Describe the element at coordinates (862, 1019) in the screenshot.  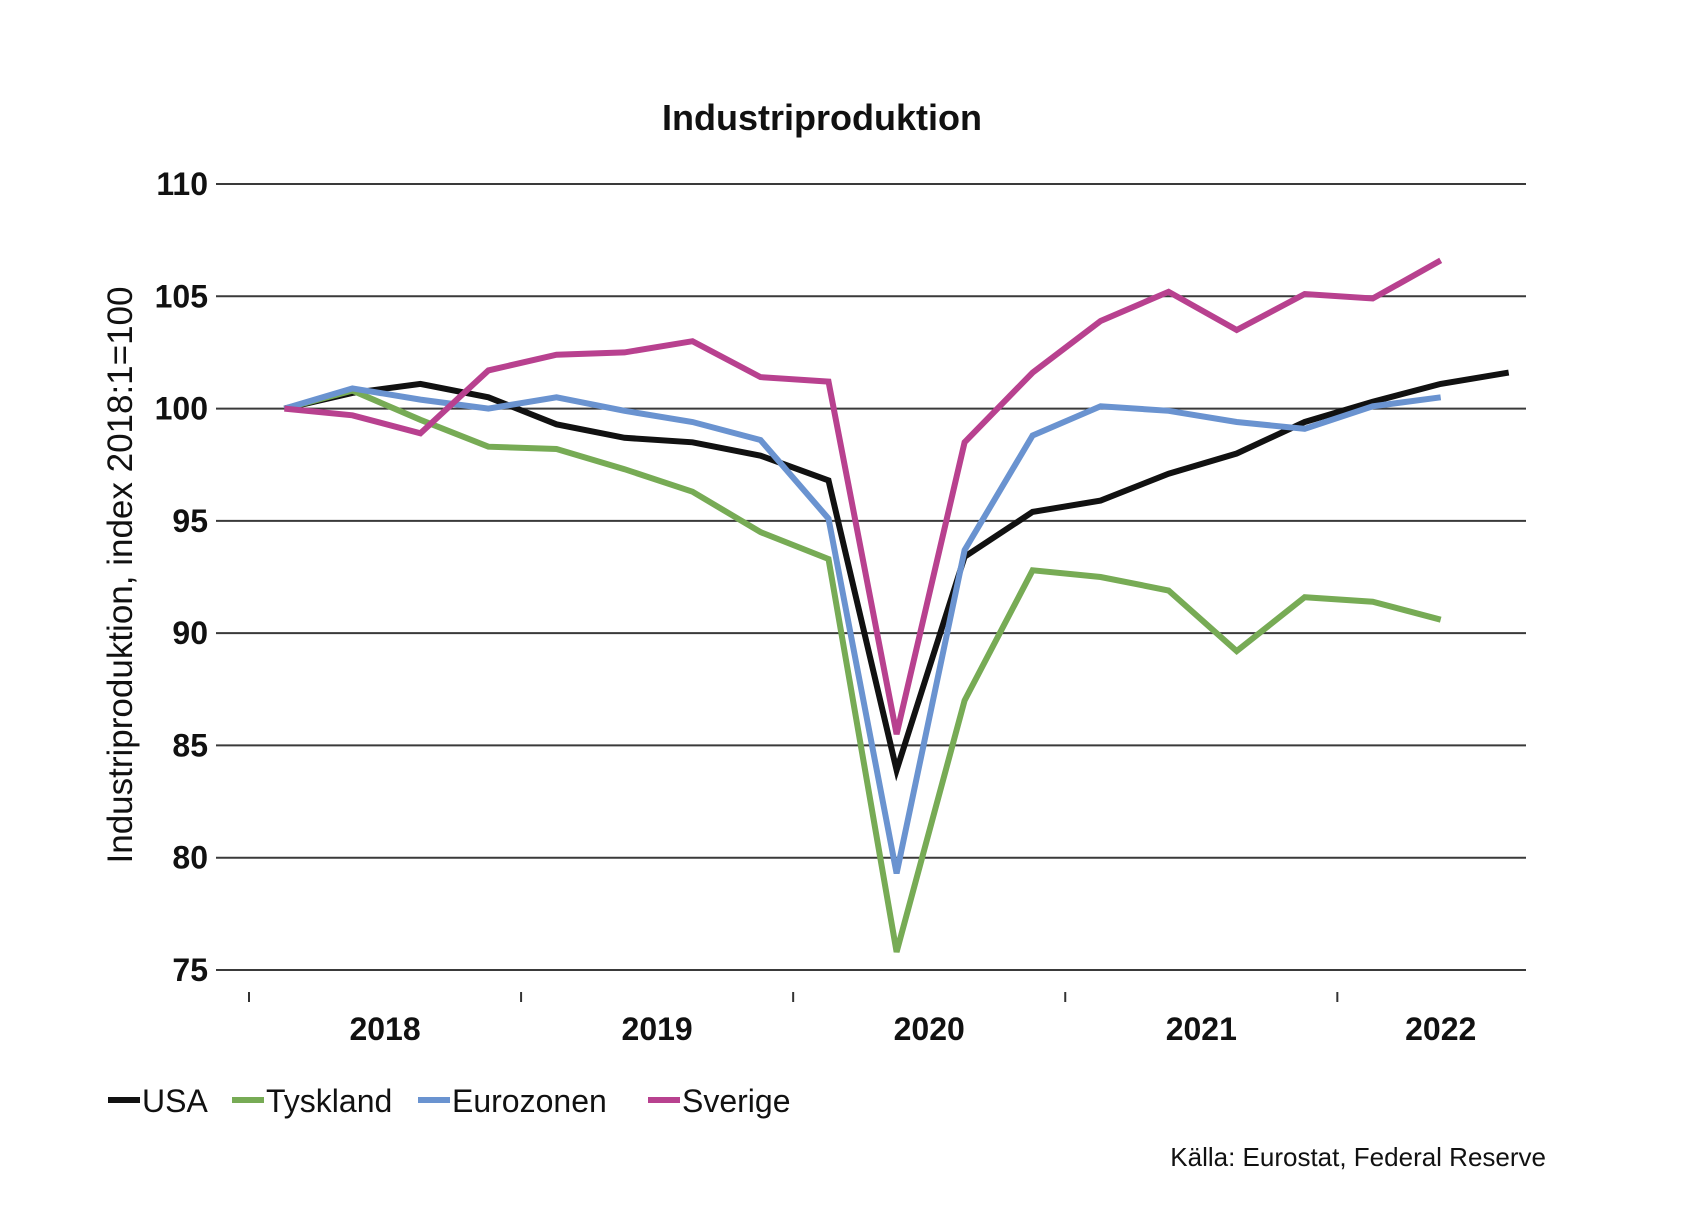
I see `x-axis: 2018 2019 2020 2021 2022` at that location.